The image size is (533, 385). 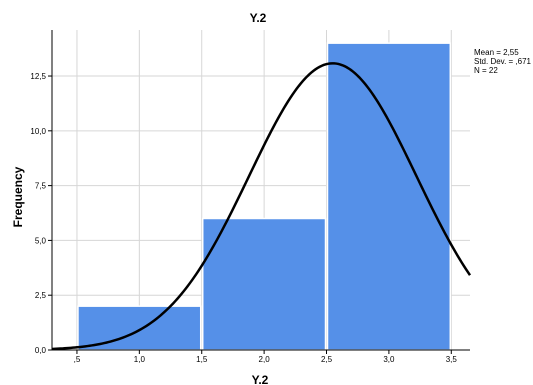 What do you see at coordinates (41, 240) in the screenshot?
I see `y-tick-label-2: 5,0` at bounding box center [41, 240].